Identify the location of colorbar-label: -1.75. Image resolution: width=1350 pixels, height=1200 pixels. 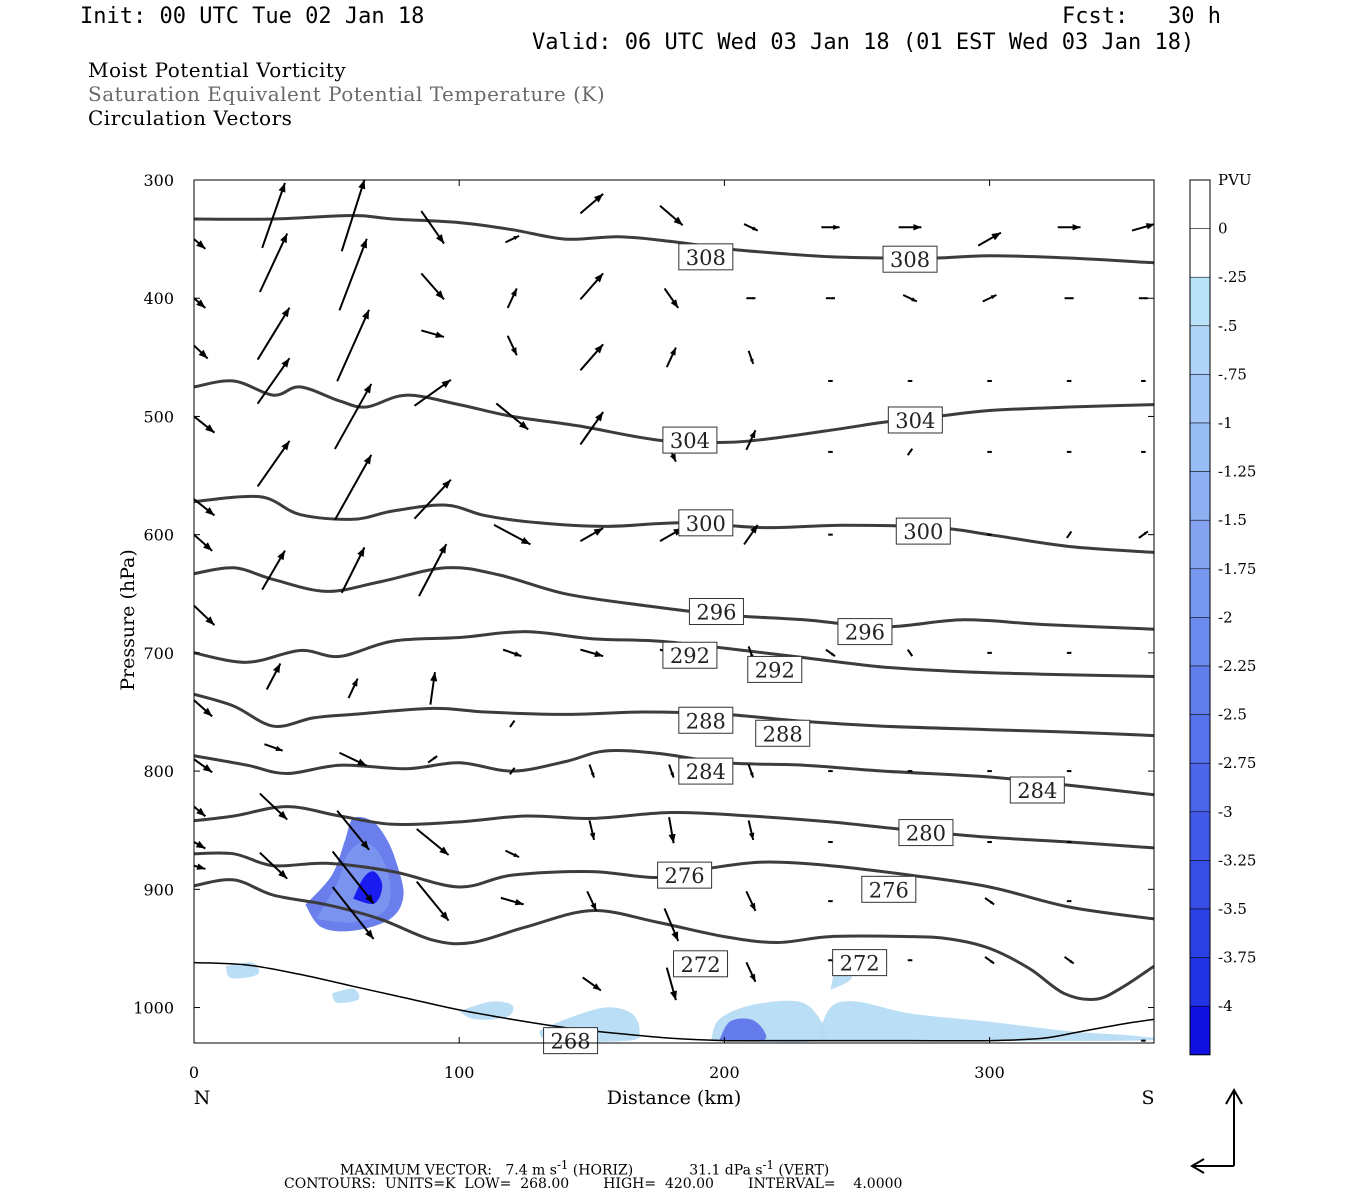
(1237, 569).